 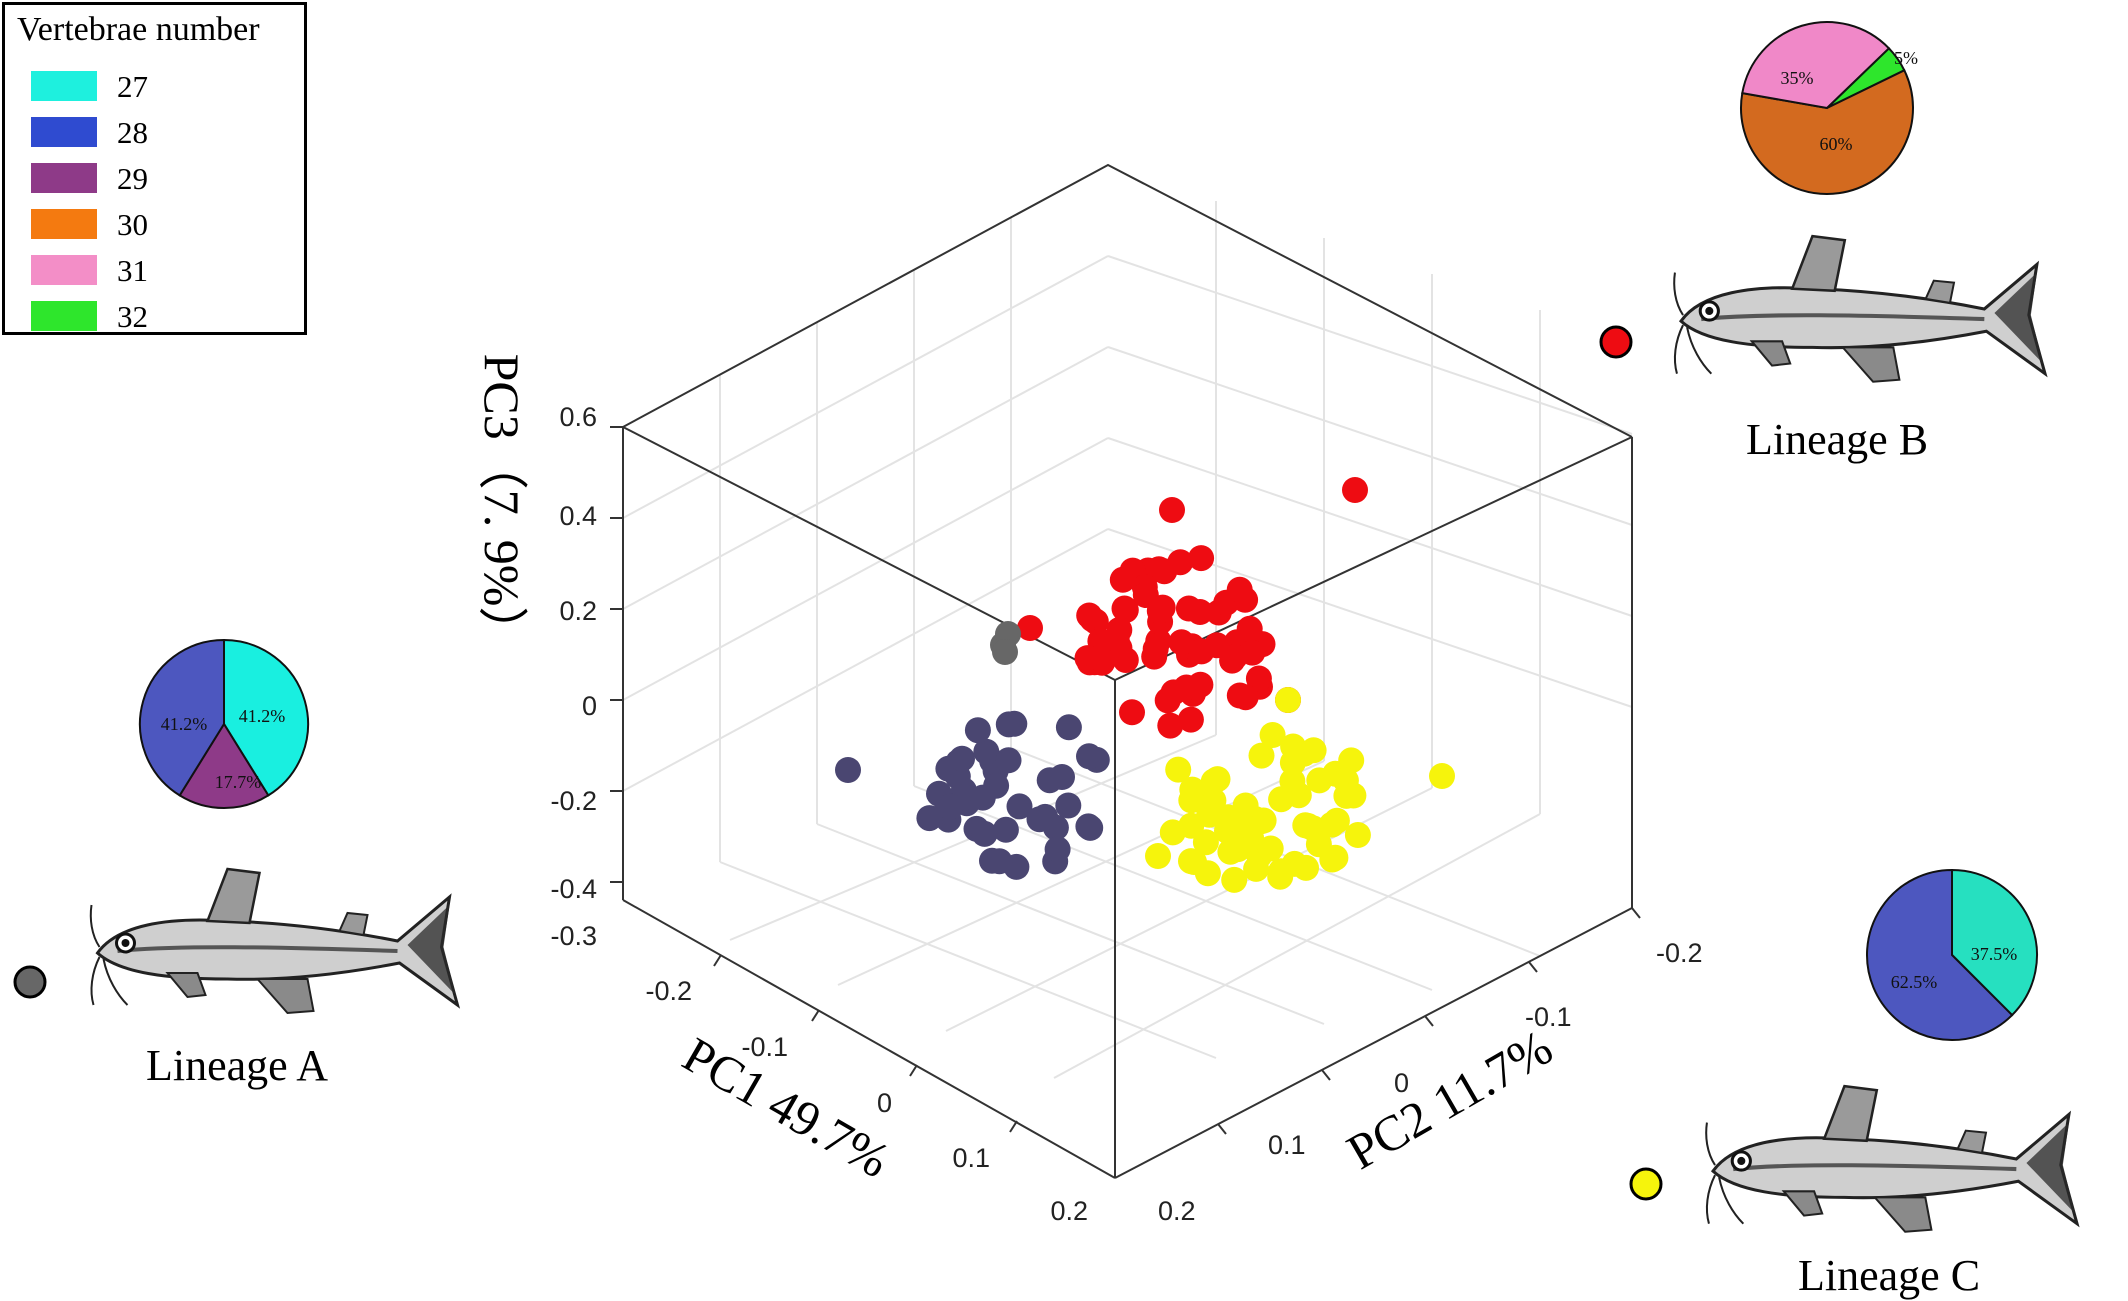 What do you see at coordinates (1069, 1211) in the screenshot?
I see `x-tick: 0.2` at bounding box center [1069, 1211].